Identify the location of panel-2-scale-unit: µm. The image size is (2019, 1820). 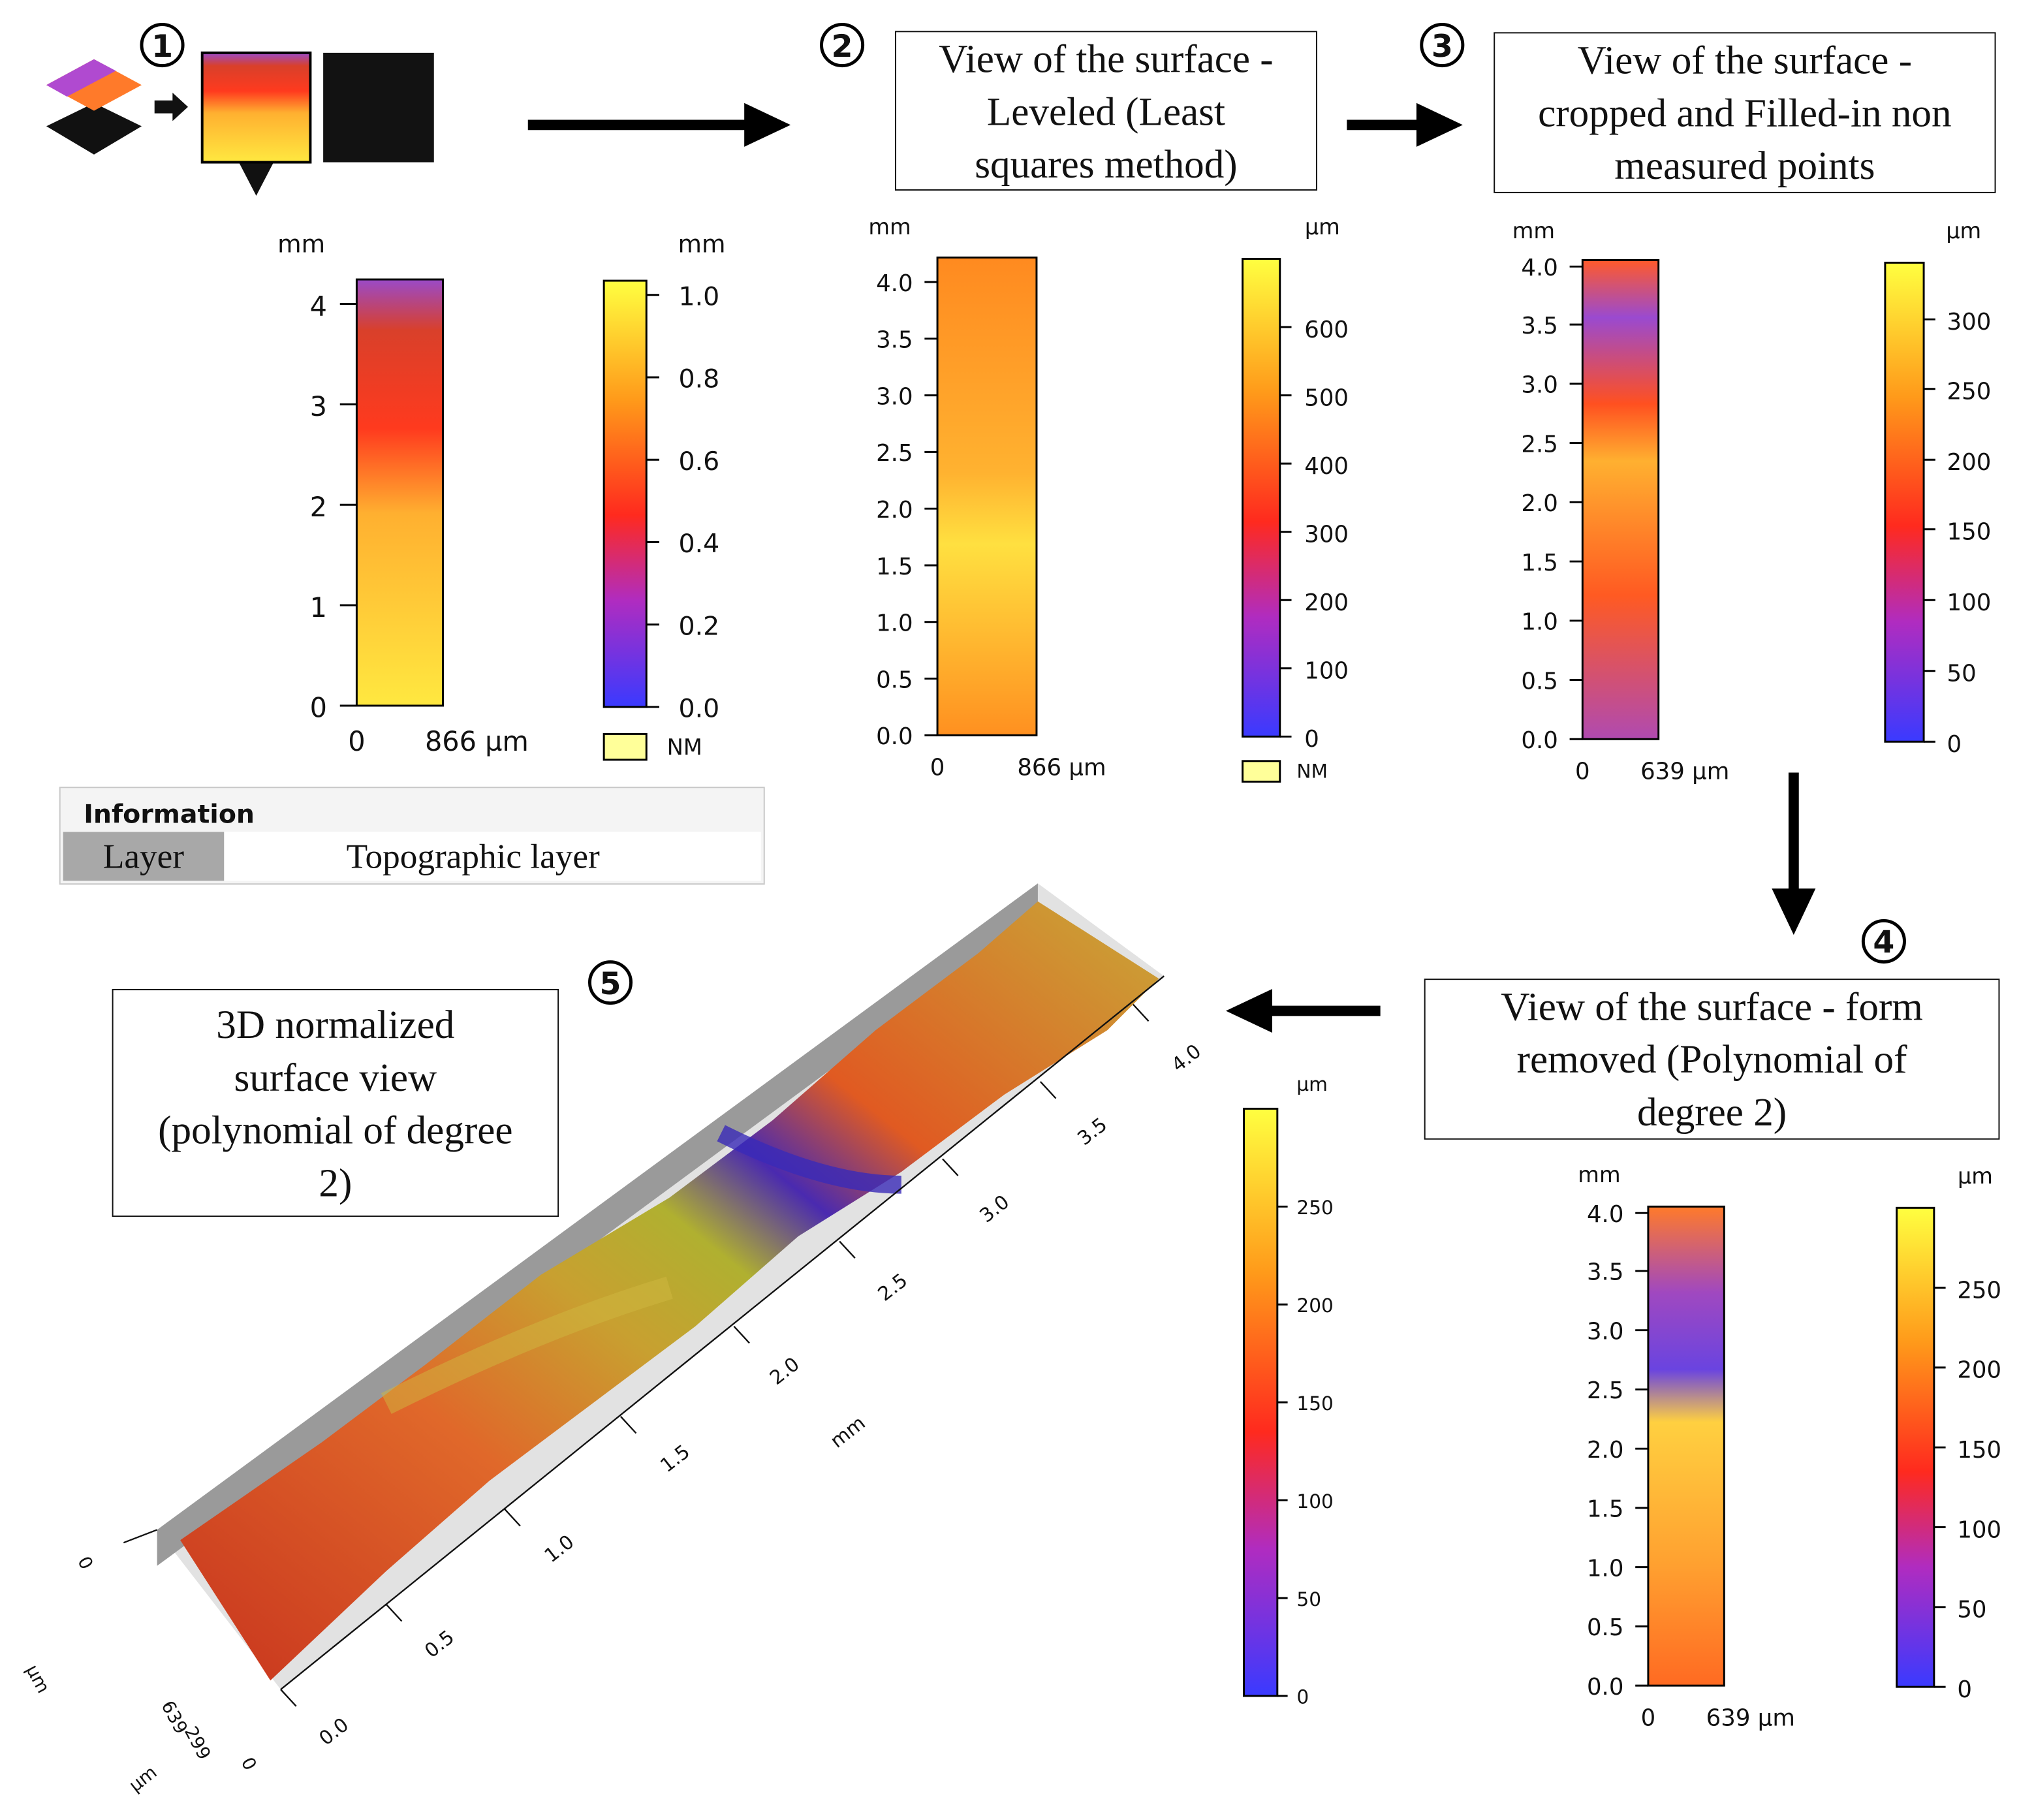
(1322, 227).